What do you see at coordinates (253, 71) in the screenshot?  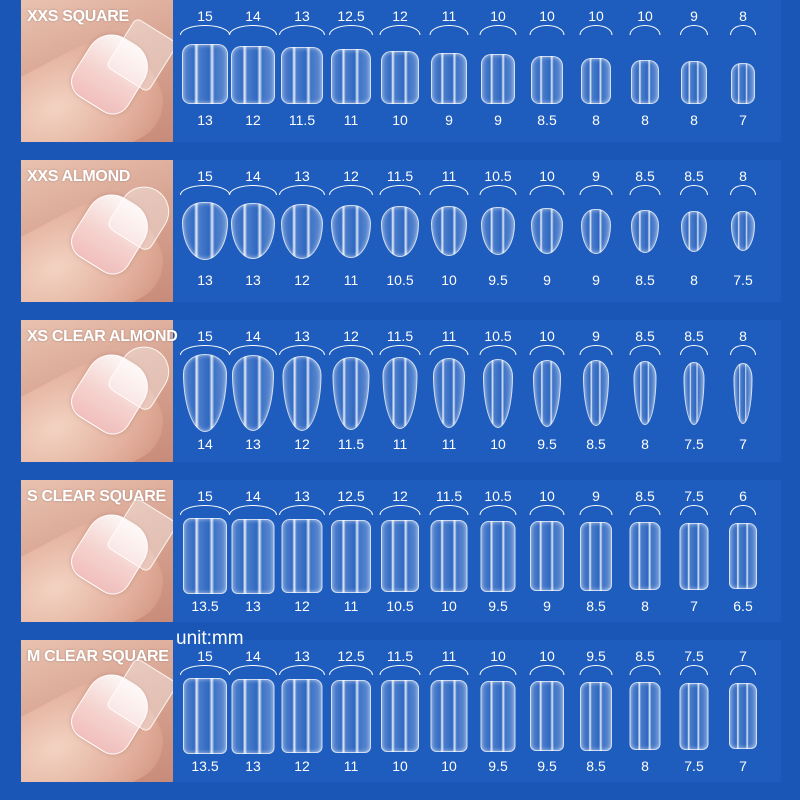 I see `tip-cell: 14 12` at bounding box center [253, 71].